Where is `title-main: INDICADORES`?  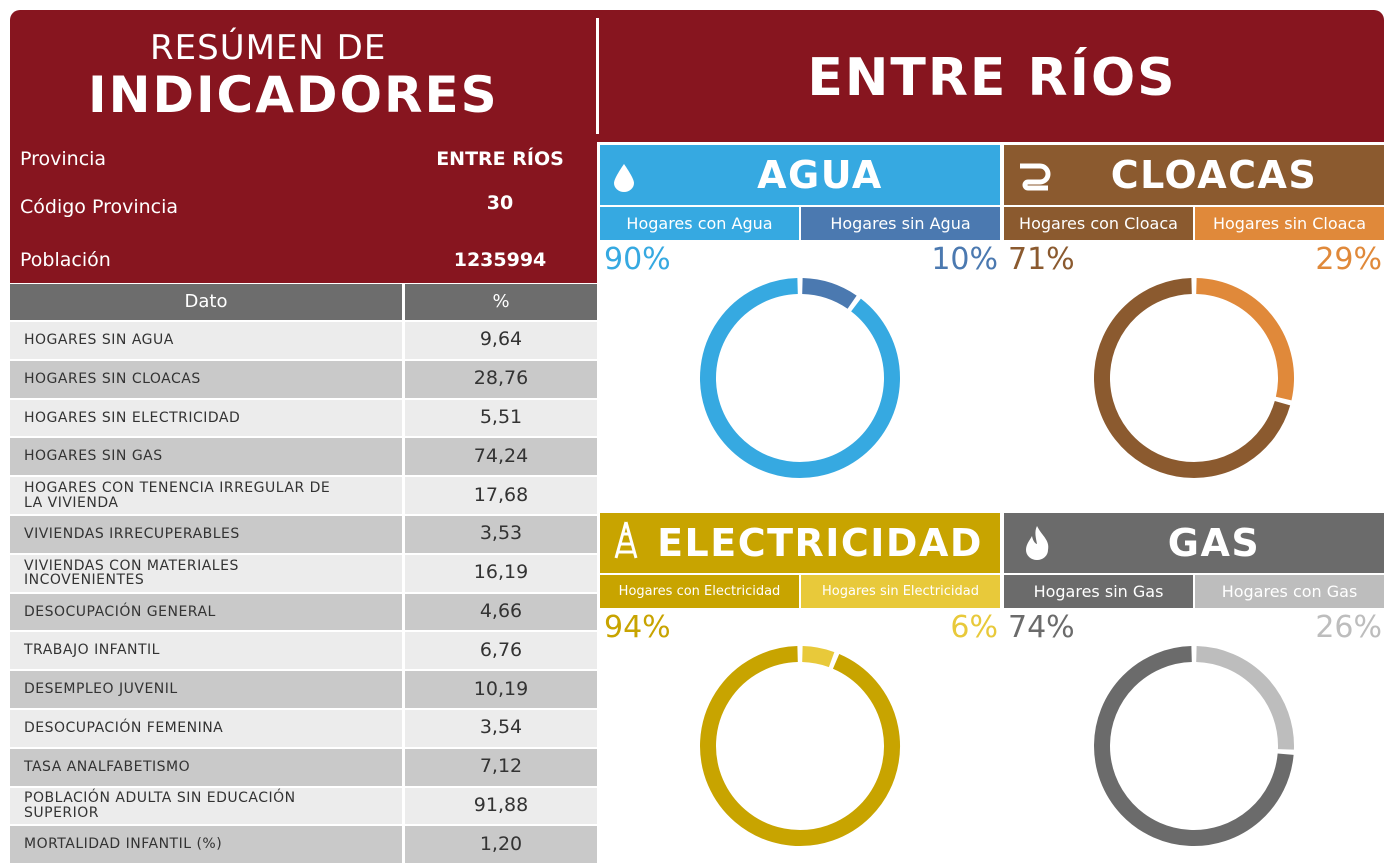 title-main: INDICADORES is located at coordinates (293, 95).